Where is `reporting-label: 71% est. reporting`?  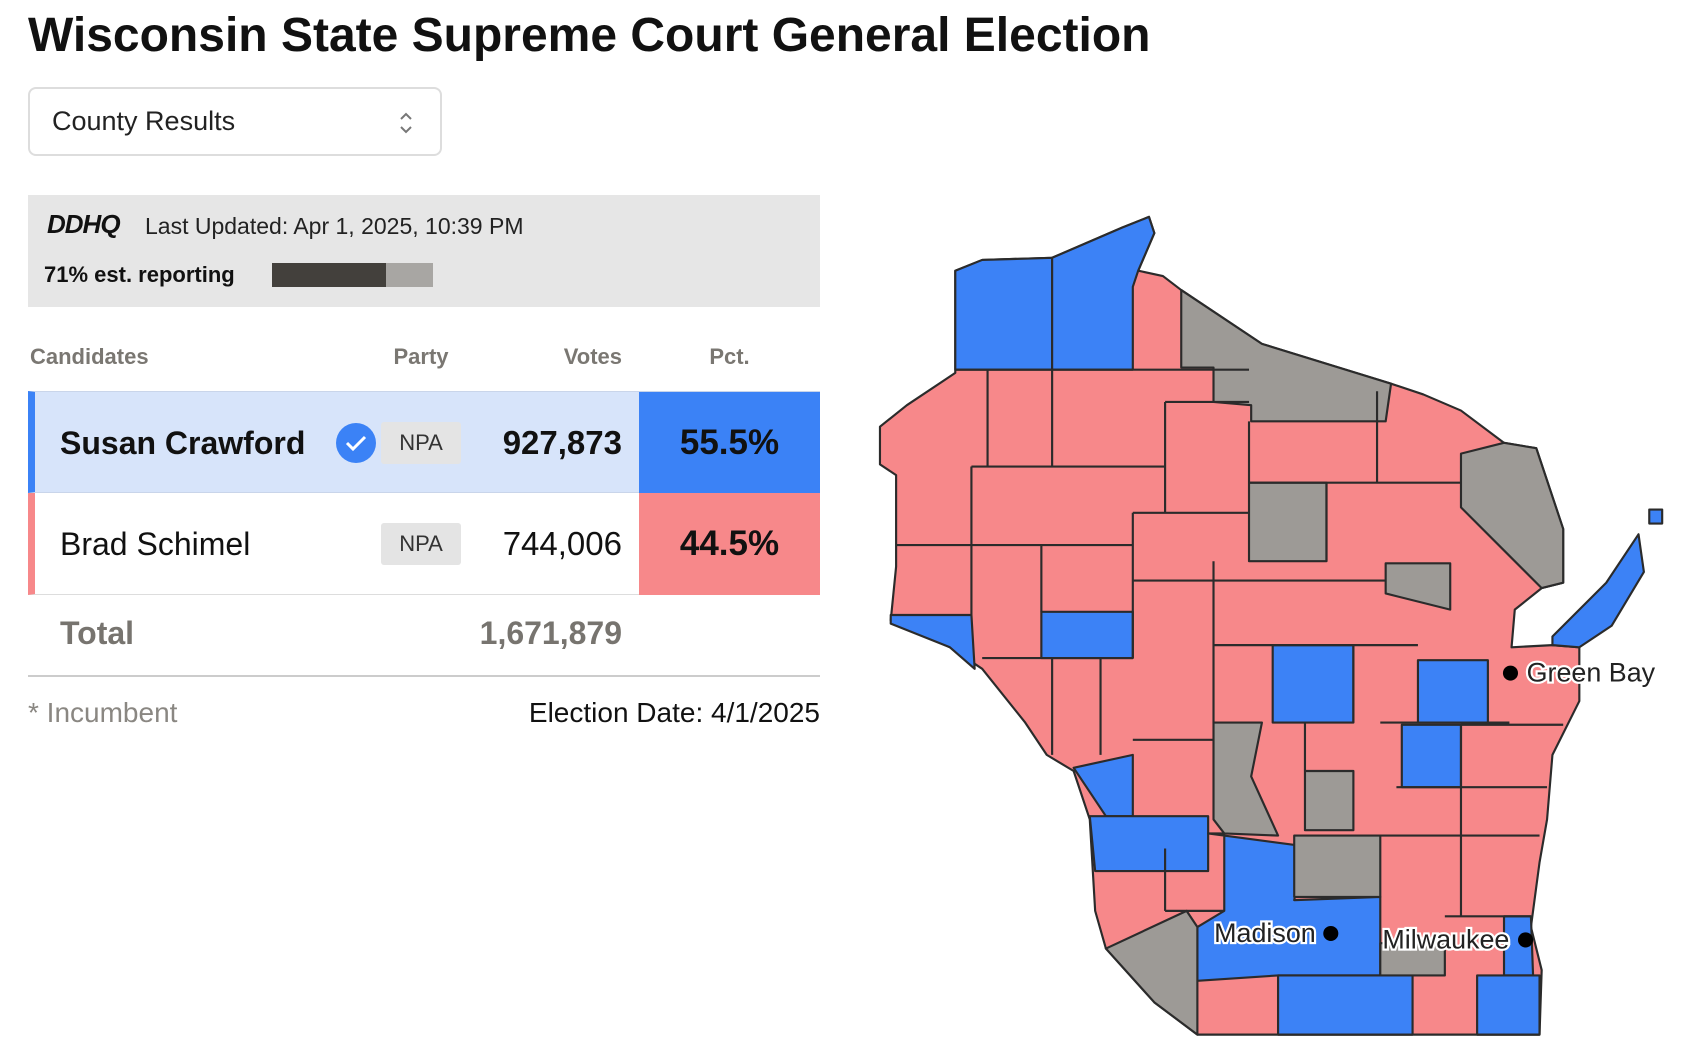
reporting-label: 71% est. reporting is located at coordinates (139, 274).